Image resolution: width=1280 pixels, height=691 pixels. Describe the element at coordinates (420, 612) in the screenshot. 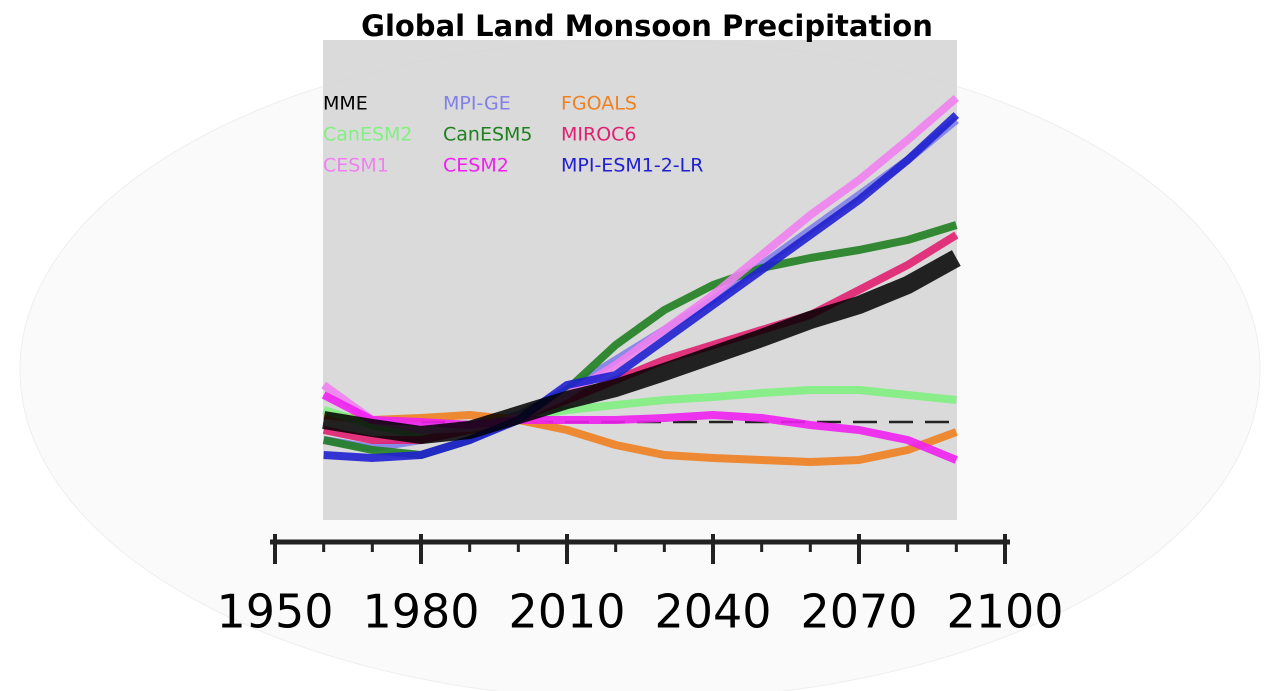

I see `x-tick-label: 1980` at that location.